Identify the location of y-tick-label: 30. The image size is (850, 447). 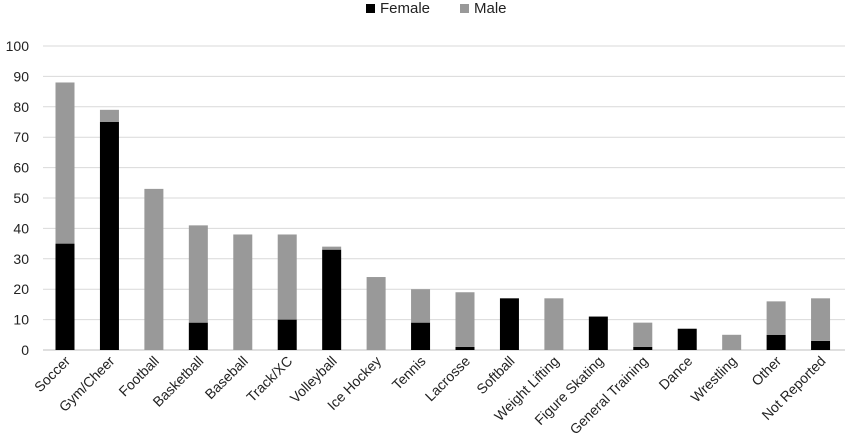
(21, 259).